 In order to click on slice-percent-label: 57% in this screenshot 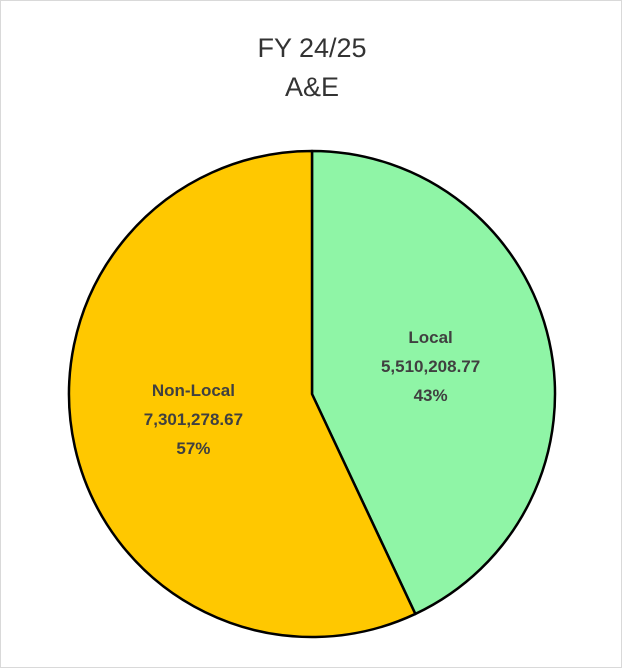, I will do `click(193, 448)`.